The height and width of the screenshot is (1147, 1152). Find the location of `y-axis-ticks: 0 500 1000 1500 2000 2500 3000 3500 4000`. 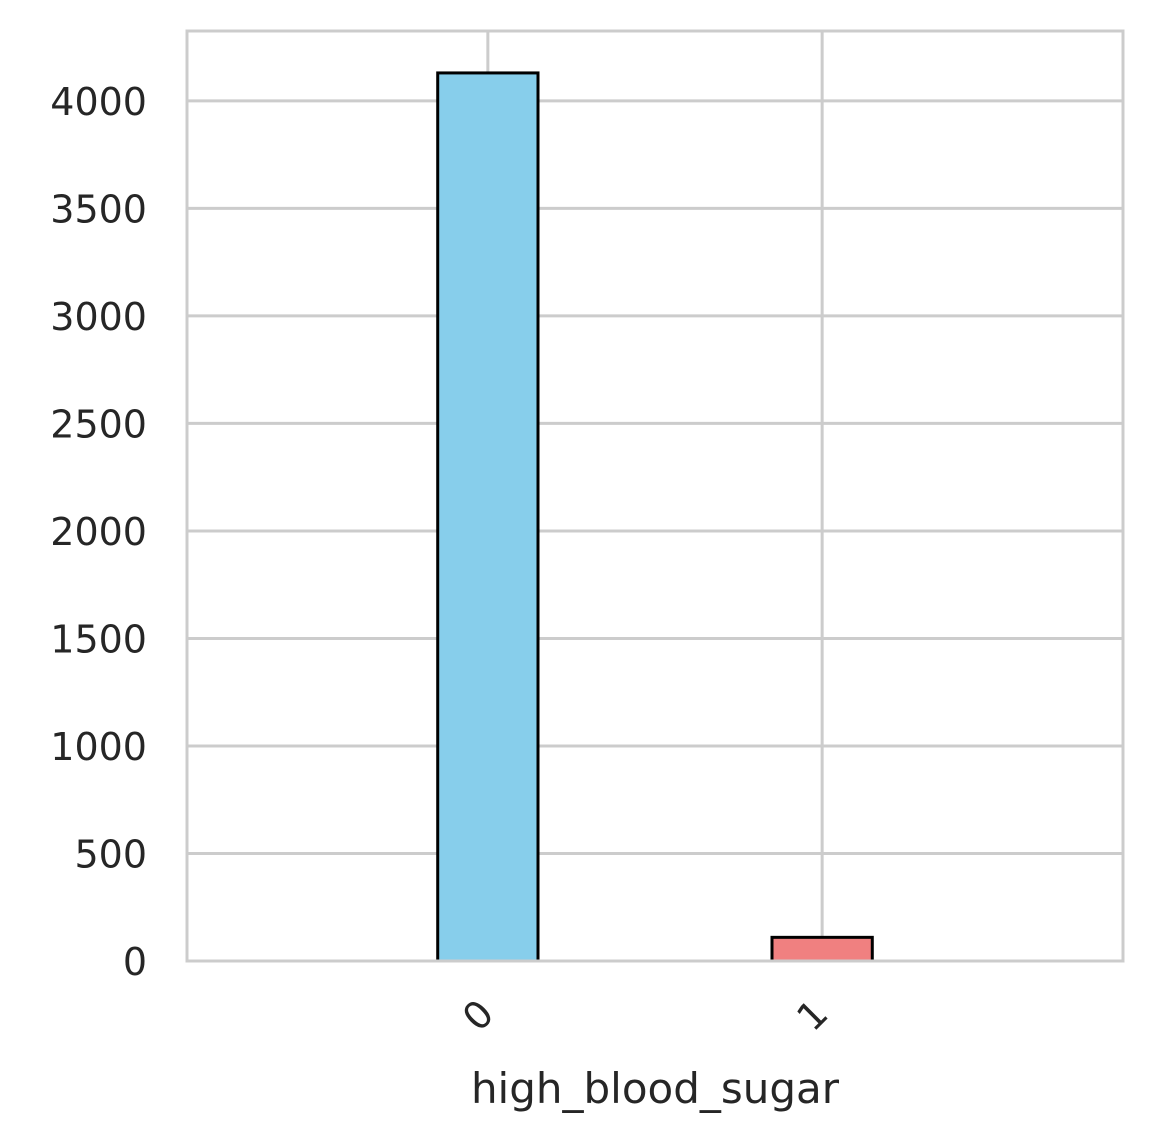

y-axis-ticks: 0 500 1000 1500 2000 2500 3000 3500 4000 is located at coordinates (98, 532).